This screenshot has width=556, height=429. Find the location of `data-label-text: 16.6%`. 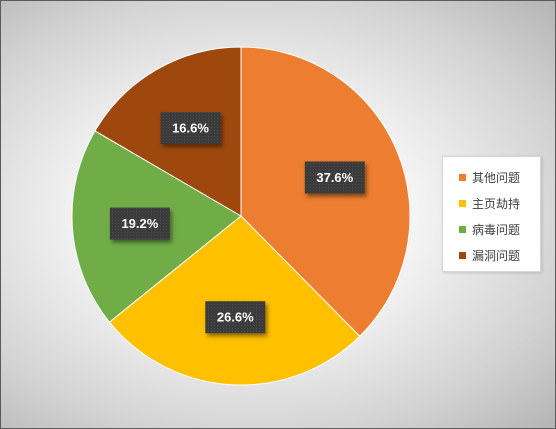

data-label-text: 16.6% is located at coordinates (190, 128).